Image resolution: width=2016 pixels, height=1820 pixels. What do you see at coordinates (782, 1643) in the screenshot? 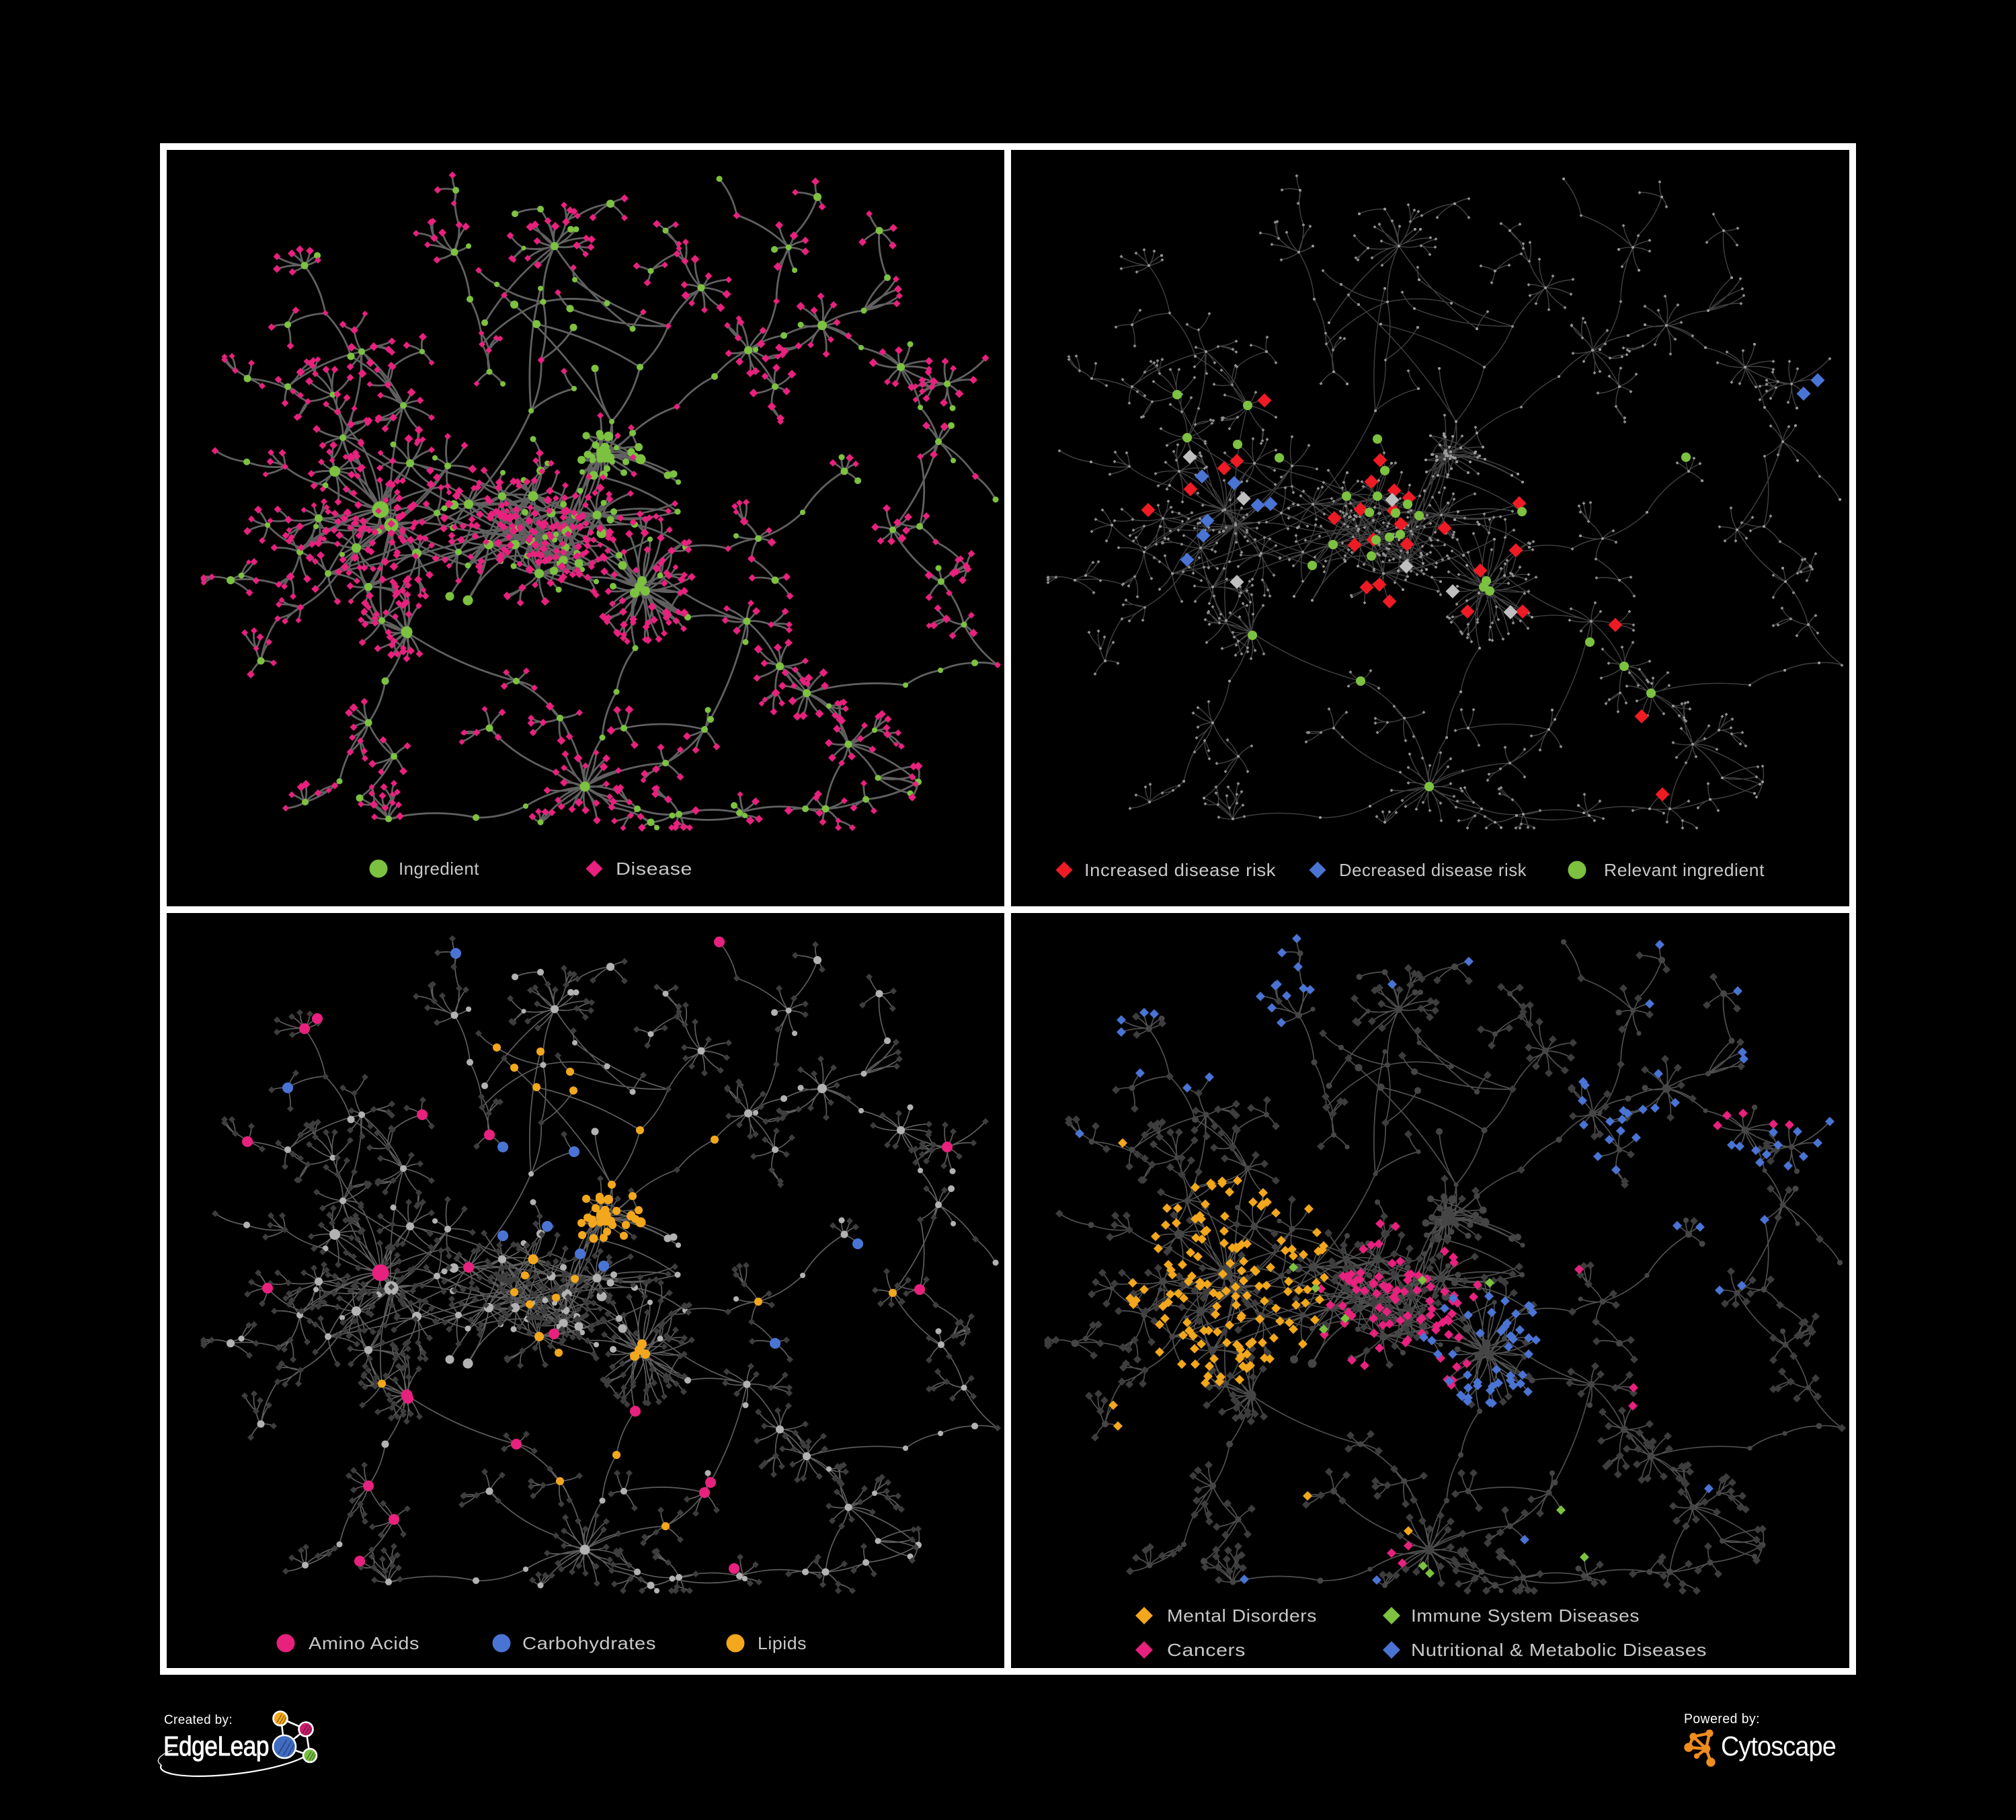
I see `svg-text: Lipids` at bounding box center [782, 1643].